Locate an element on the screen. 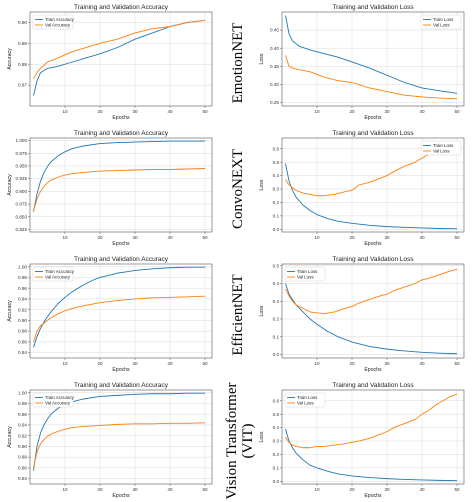  y-tick-label: 0.92 is located at coordinates (22, 435).